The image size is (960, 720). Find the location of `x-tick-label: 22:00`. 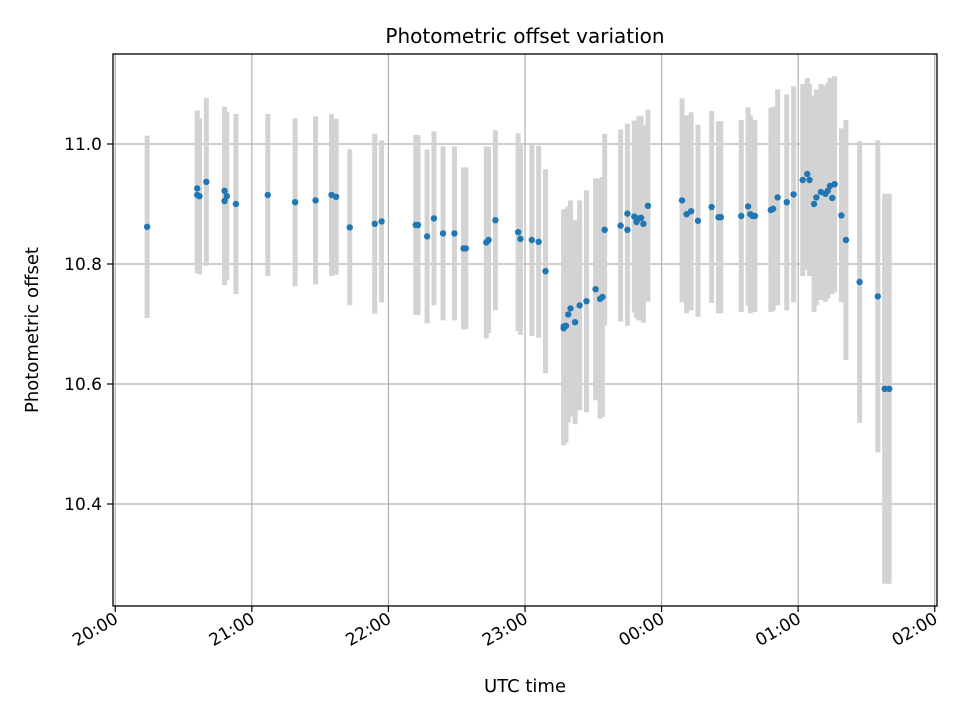

x-tick-label: 22:00 is located at coordinates (368, 630).